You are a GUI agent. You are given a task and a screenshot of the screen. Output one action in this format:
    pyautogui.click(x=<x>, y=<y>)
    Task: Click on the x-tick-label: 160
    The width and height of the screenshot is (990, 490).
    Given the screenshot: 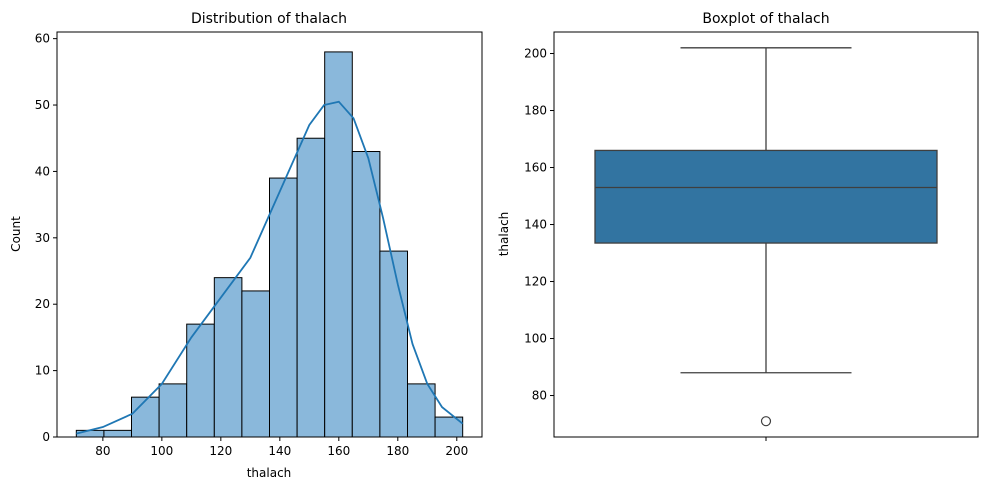 What is the action you would take?
    pyautogui.click(x=338, y=451)
    